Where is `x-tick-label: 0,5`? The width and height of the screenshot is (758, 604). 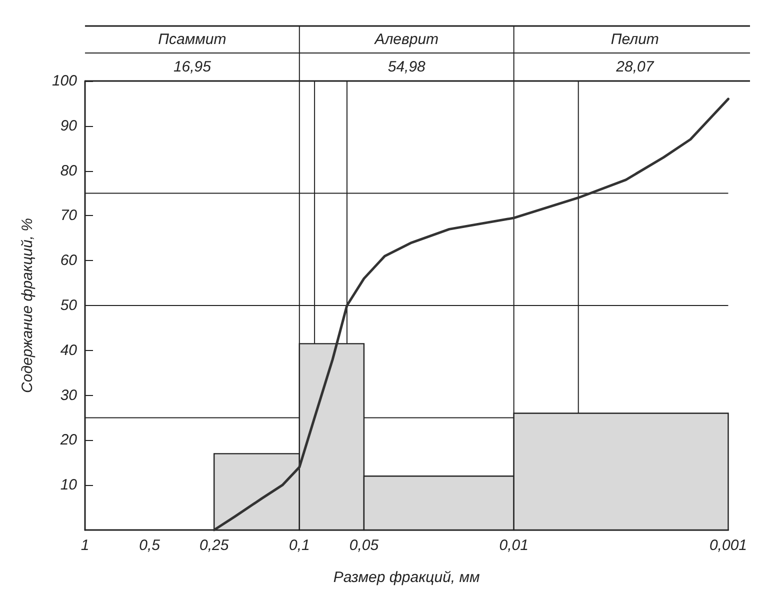
x-tick-label: 0,5 is located at coordinates (150, 545).